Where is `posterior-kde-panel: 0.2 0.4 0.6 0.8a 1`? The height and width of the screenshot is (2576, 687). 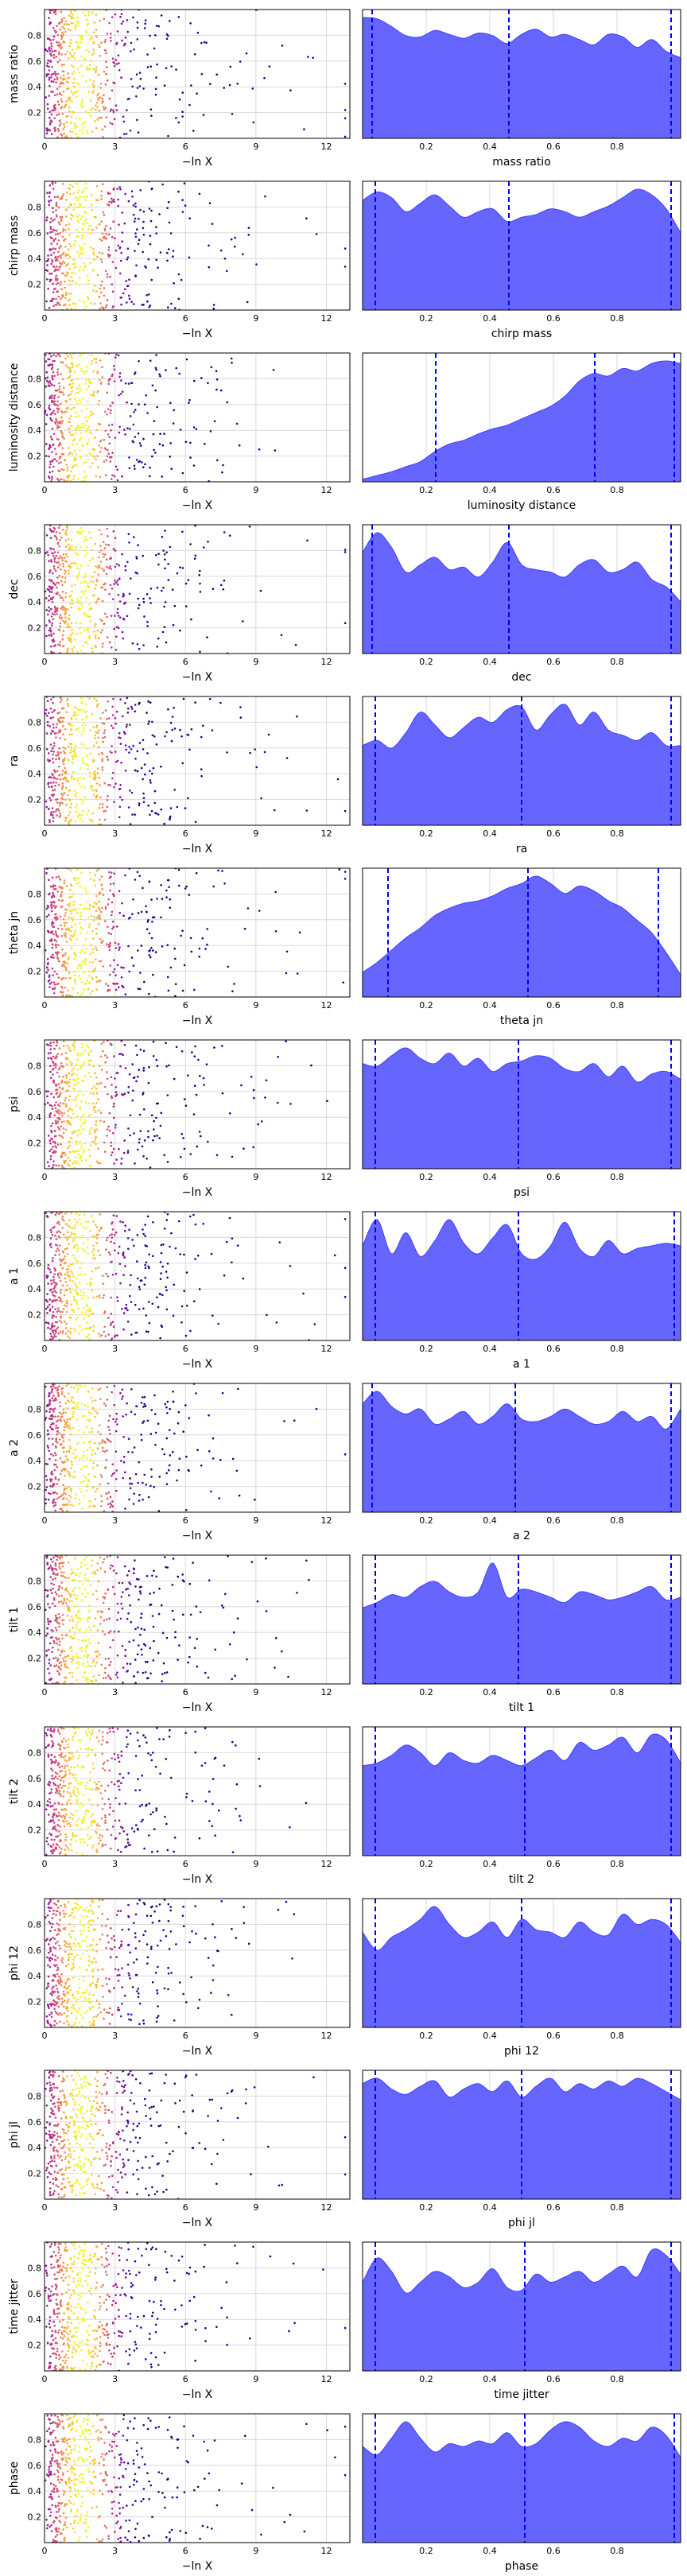
posterior-kde-panel: 0.2 0.4 0.6 0.8a 1 is located at coordinates (521, 1291).